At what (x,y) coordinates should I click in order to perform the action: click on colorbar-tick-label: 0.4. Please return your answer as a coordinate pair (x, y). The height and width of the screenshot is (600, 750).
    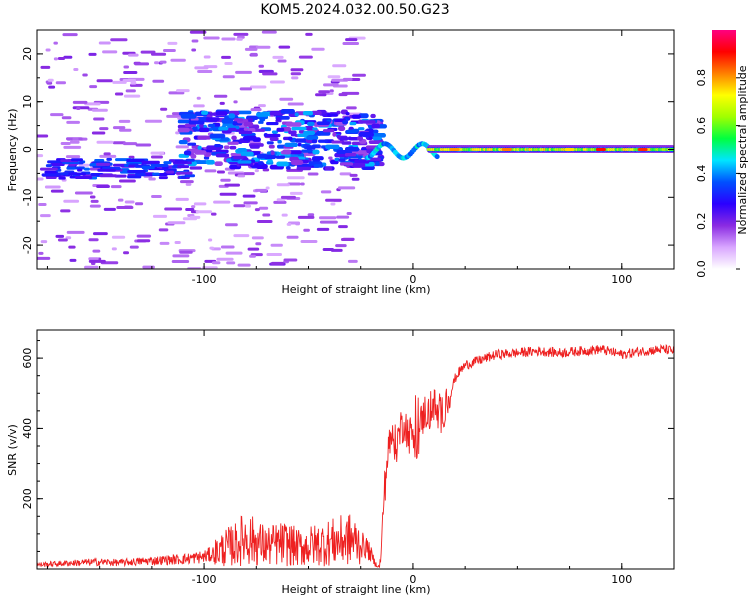
    Looking at the image, I should click on (701, 174).